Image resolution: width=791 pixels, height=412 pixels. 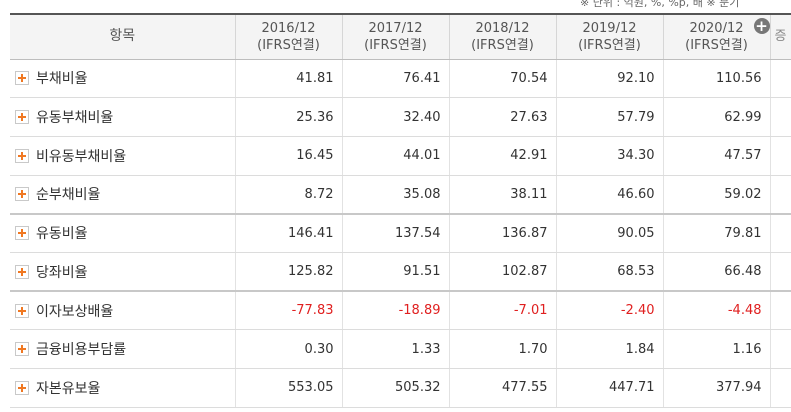 What do you see at coordinates (717, 349) in the screenshot?
I see `value-cell: 1.16` at bounding box center [717, 349].